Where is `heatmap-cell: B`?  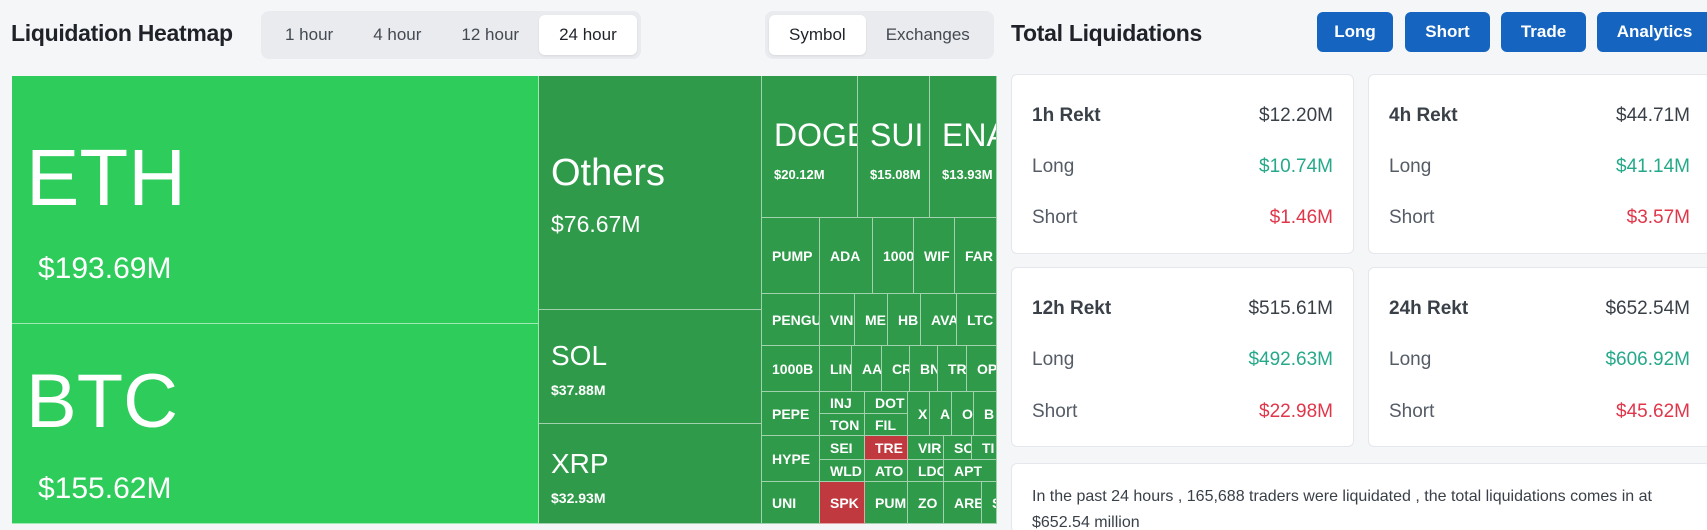 heatmap-cell: B is located at coordinates (985, 414).